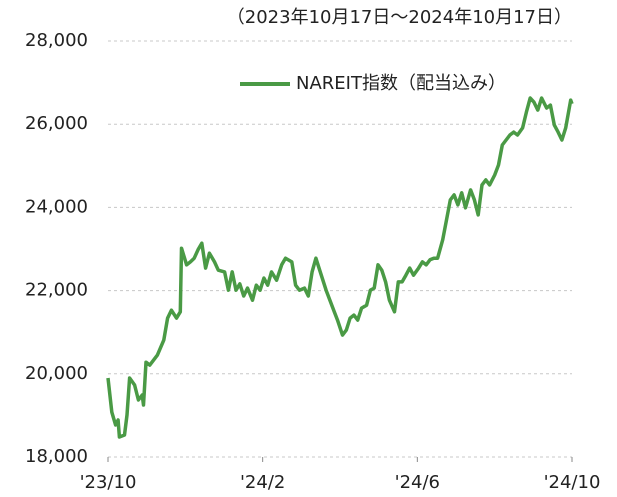  I want to click on y-tick-label: 28,000, so click(56, 40).